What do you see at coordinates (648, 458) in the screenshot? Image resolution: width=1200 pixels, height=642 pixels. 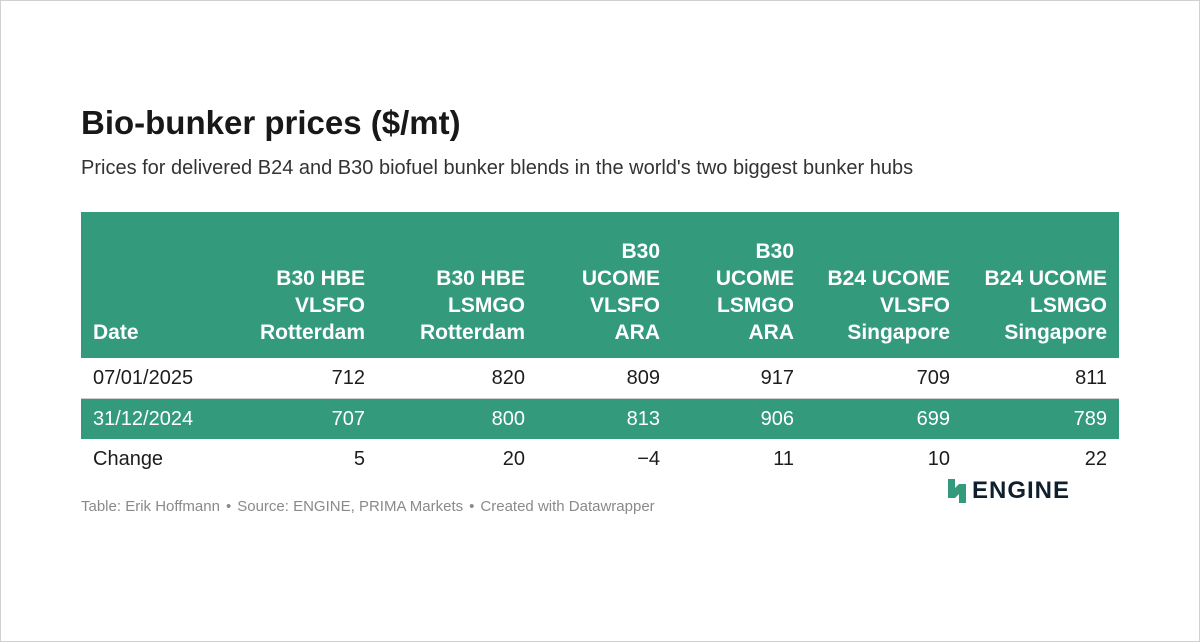 I see `change-cell: −4` at bounding box center [648, 458].